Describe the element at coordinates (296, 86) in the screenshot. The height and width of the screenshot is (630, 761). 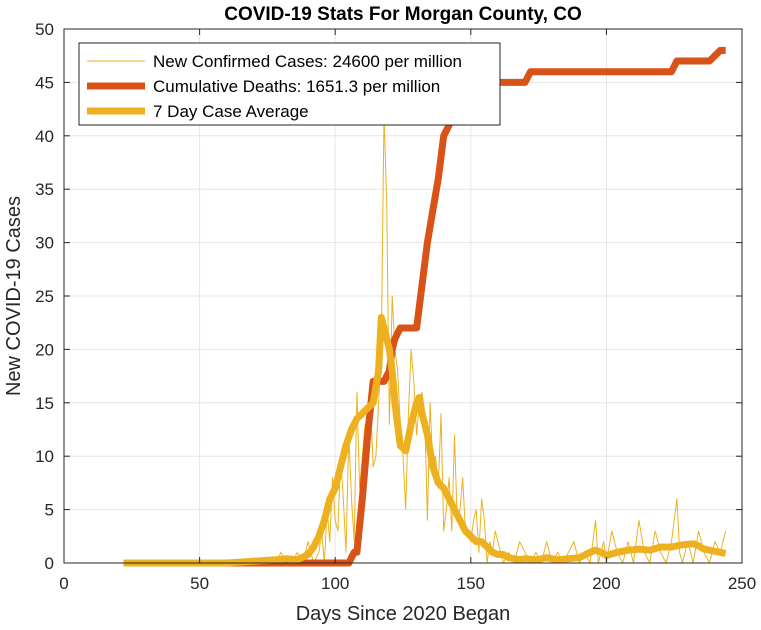
I see `legend-label: Cumulative Deaths: 1651.3 per million` at that location.